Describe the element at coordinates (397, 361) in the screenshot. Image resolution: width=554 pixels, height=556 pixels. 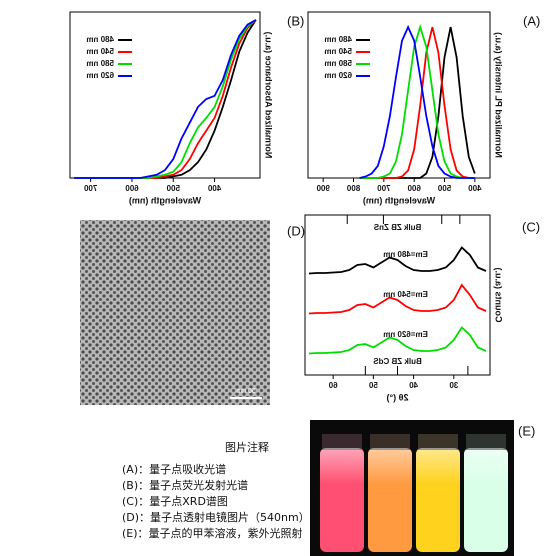
I see `reference-label: Bulk ZB CdS` at that location.